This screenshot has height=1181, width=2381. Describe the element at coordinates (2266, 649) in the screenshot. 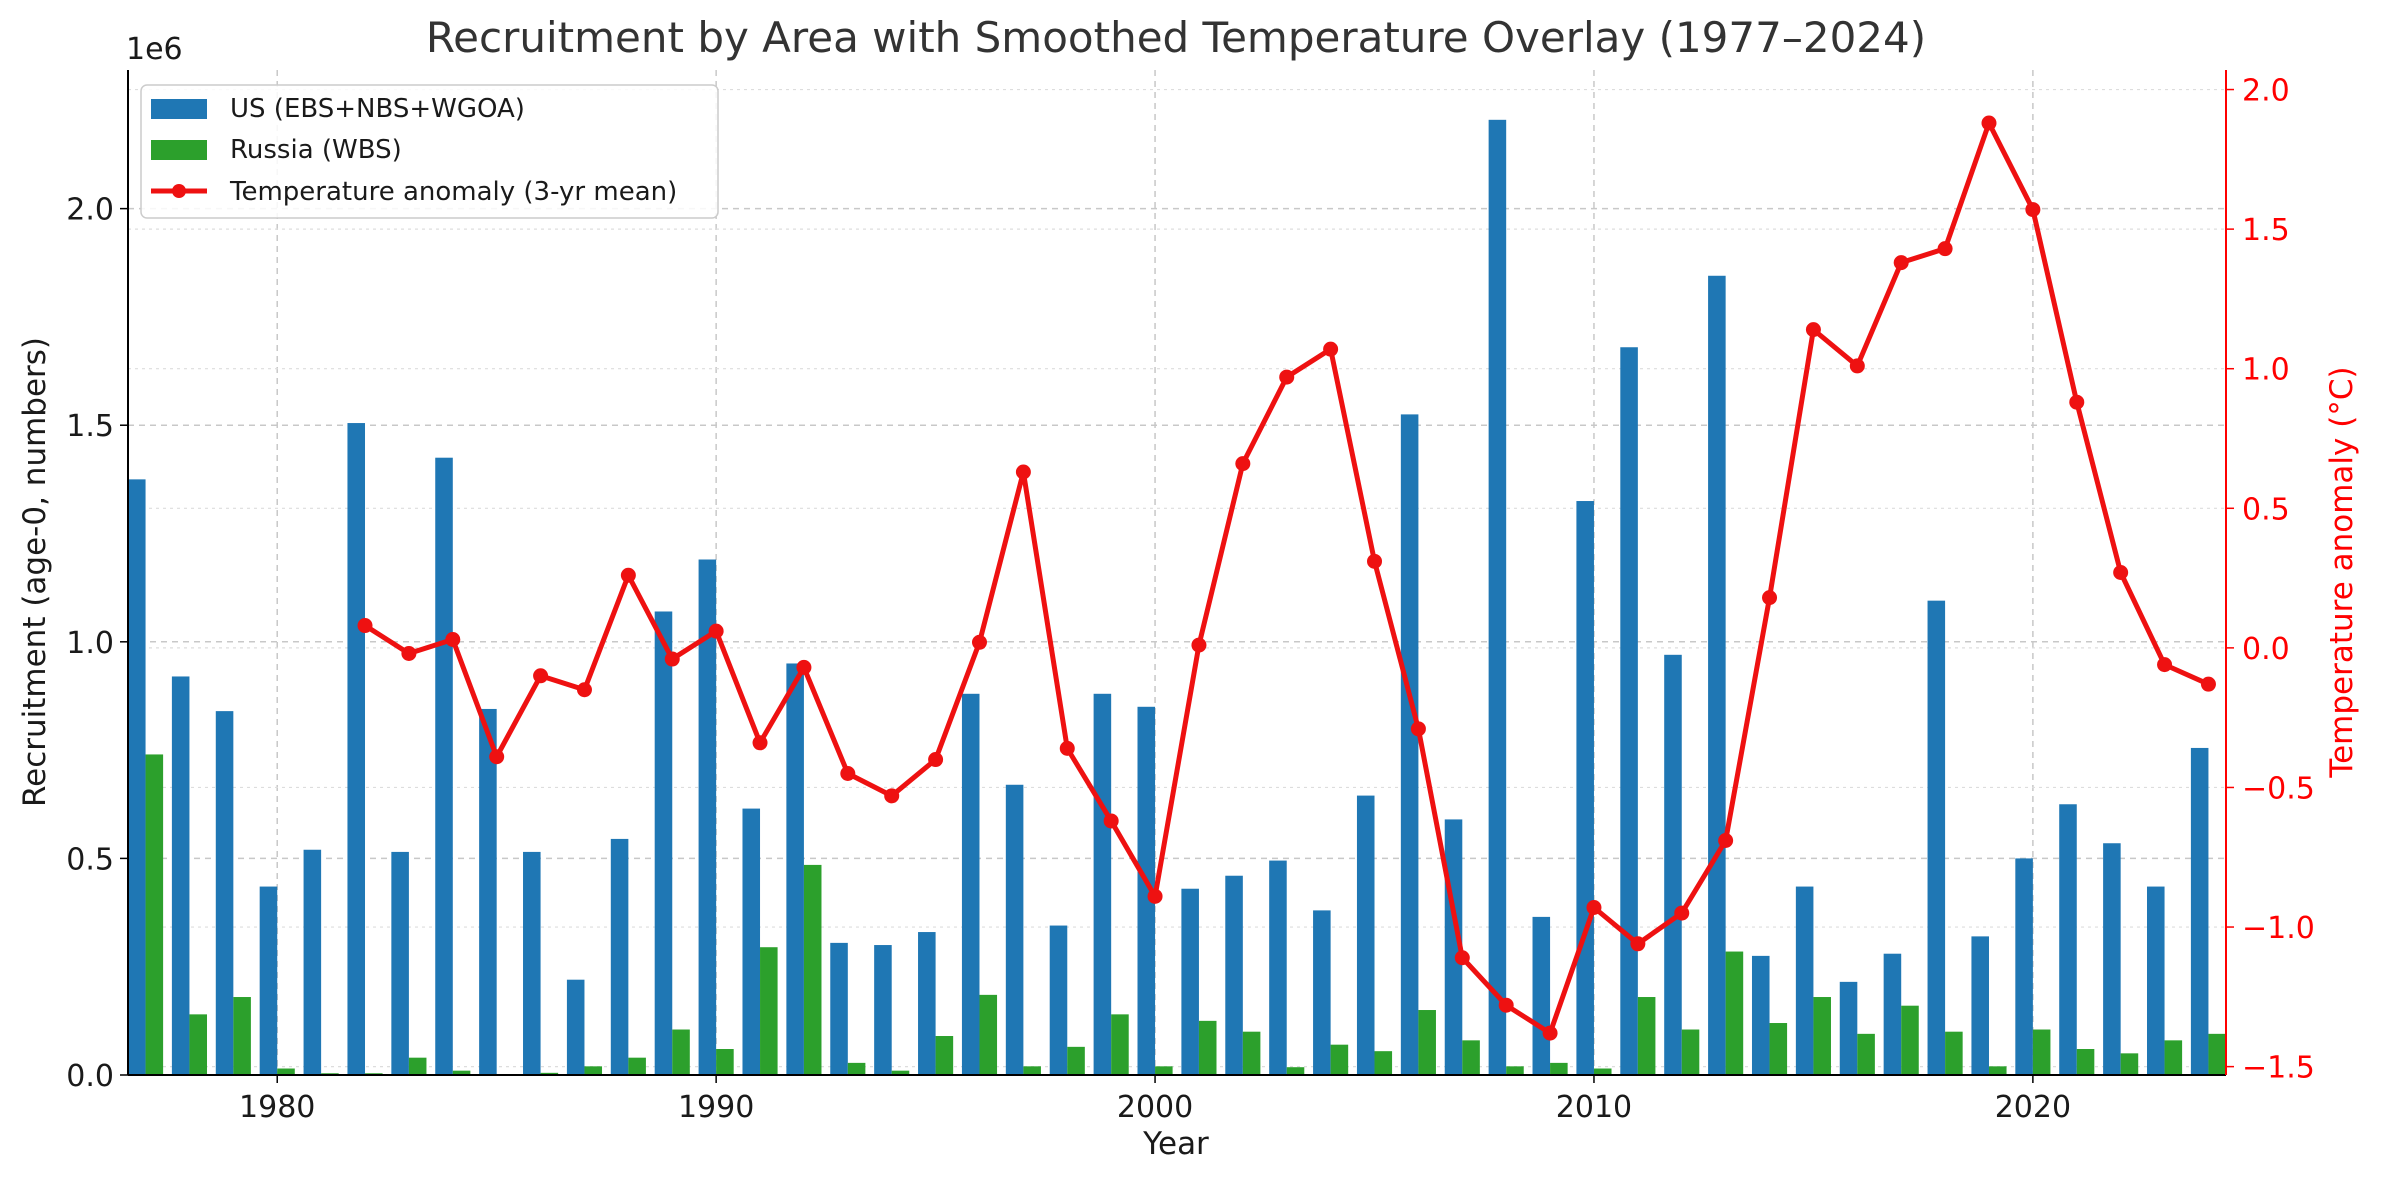

I see `y2-tick-label: 0.0` at that location.